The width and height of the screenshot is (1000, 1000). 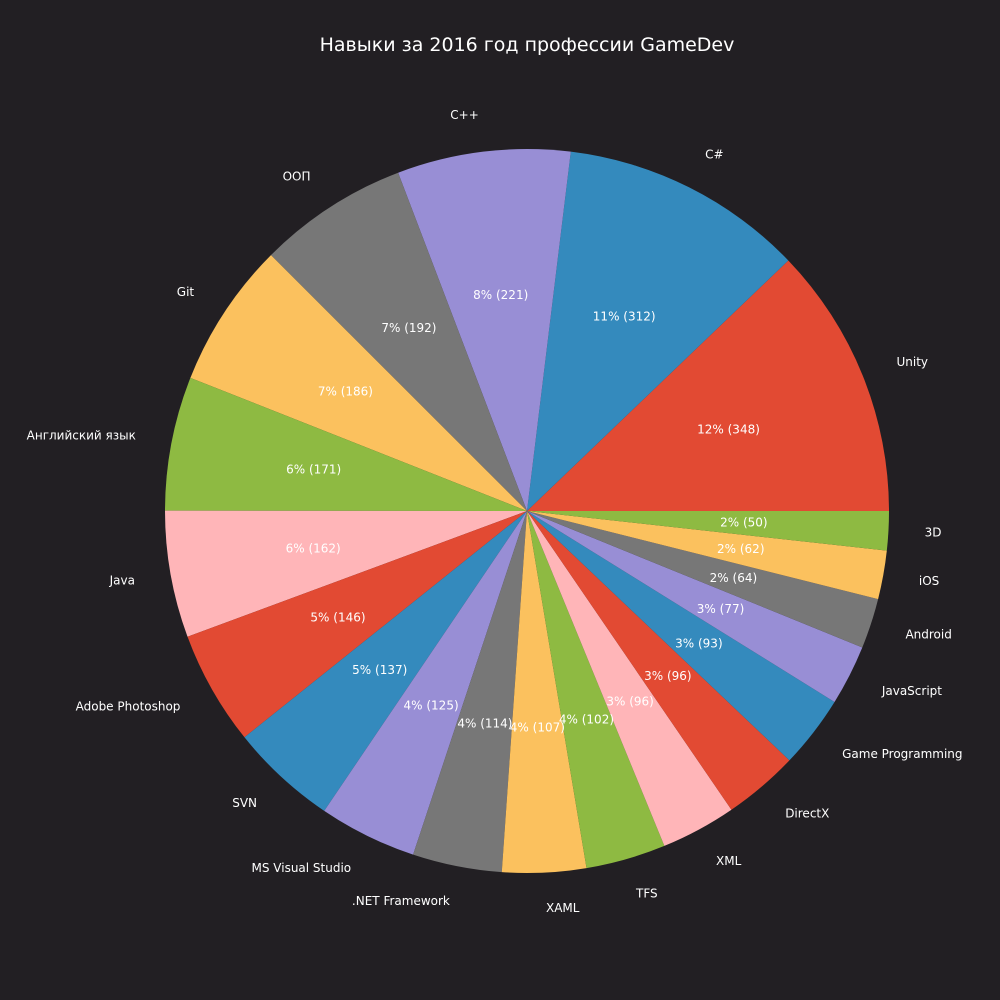 I want to click on pie-slice-directx, so click(x=658, y=660).